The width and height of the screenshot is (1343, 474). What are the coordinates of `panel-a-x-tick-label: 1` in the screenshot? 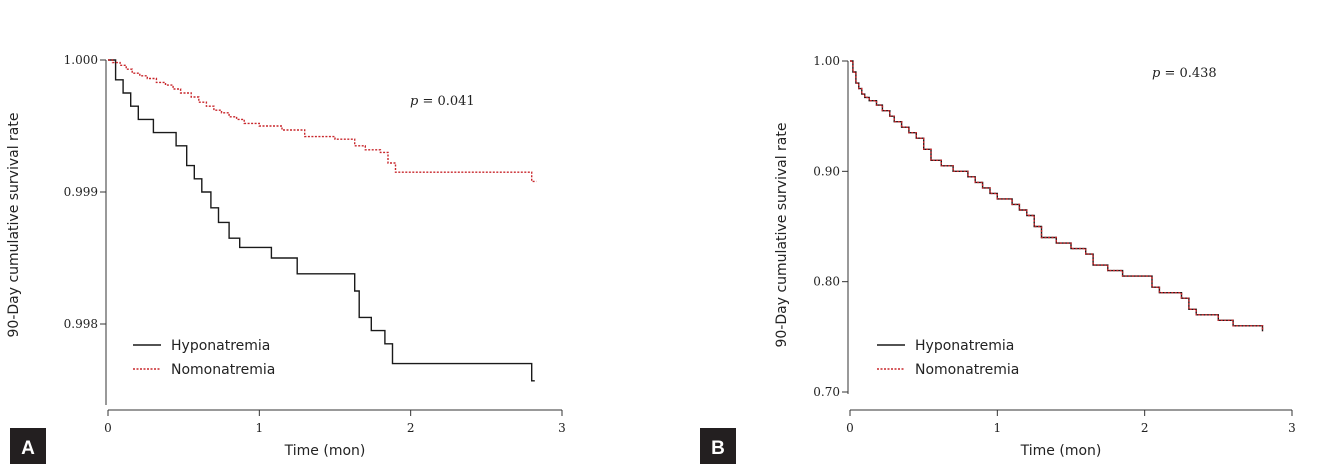 It's located at (260, 428).